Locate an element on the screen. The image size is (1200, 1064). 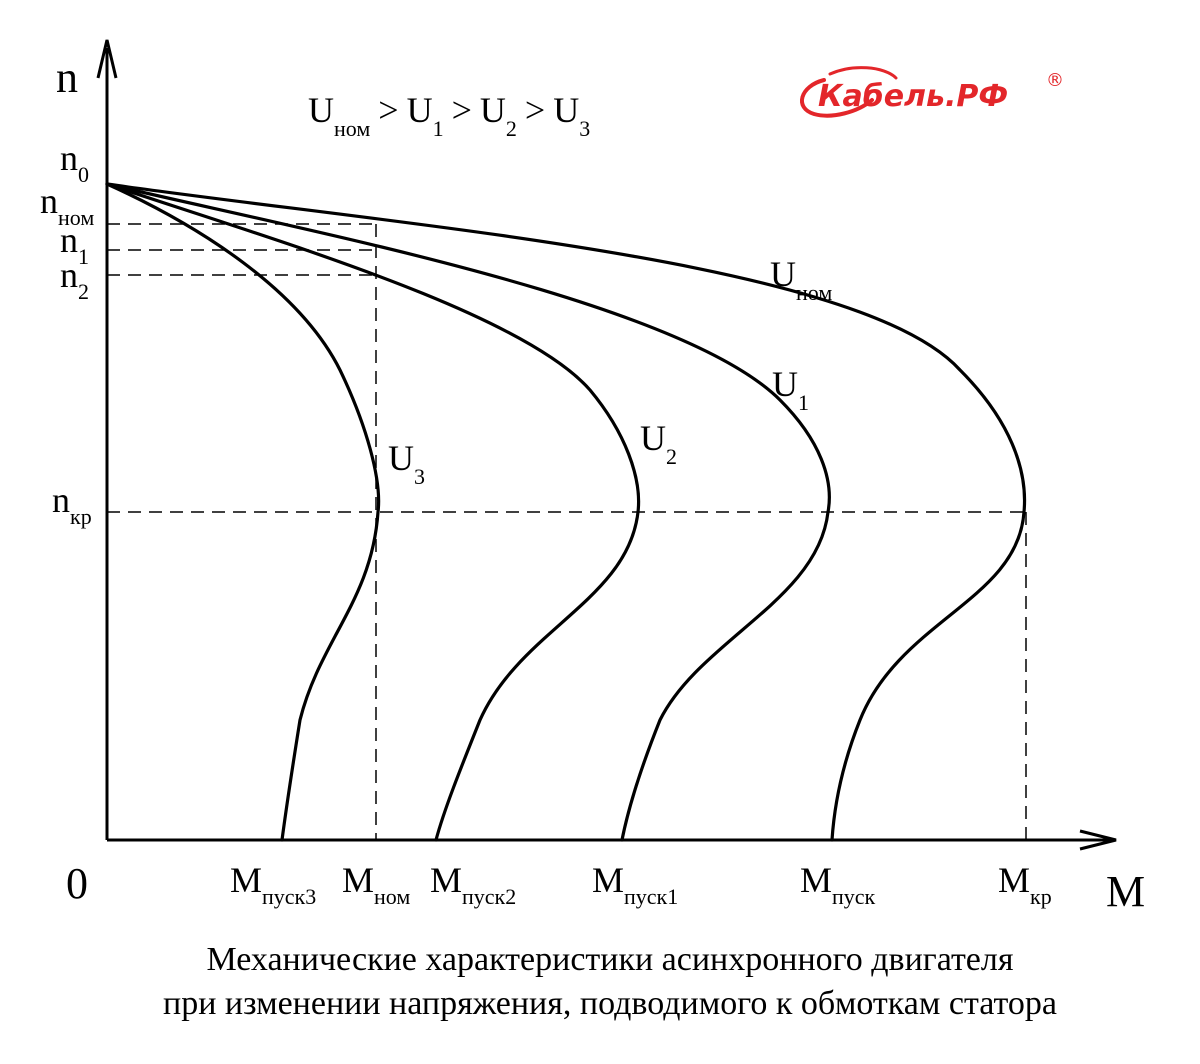
relation-u2: U is located at coordinates (493, 110).